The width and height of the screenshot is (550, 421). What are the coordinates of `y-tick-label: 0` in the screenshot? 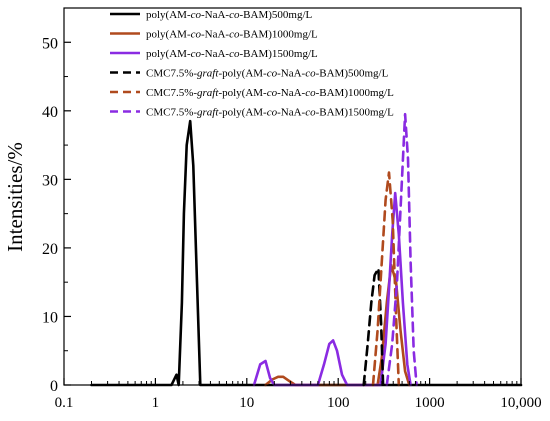 It's located at (54, 386).